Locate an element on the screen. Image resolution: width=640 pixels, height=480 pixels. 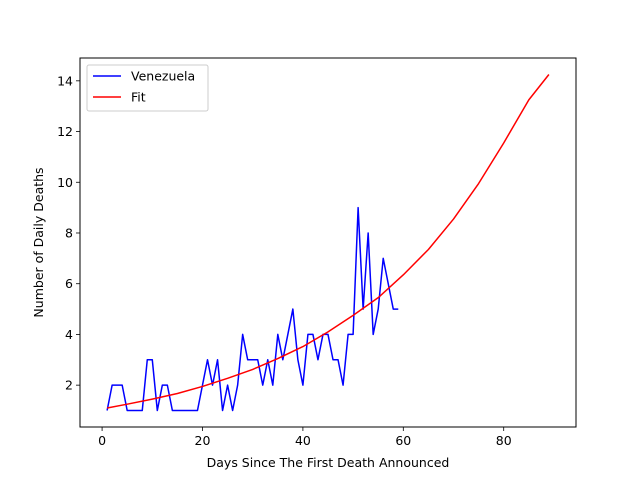
legend-label-fit: Fit is located at coordinates (138, 97).